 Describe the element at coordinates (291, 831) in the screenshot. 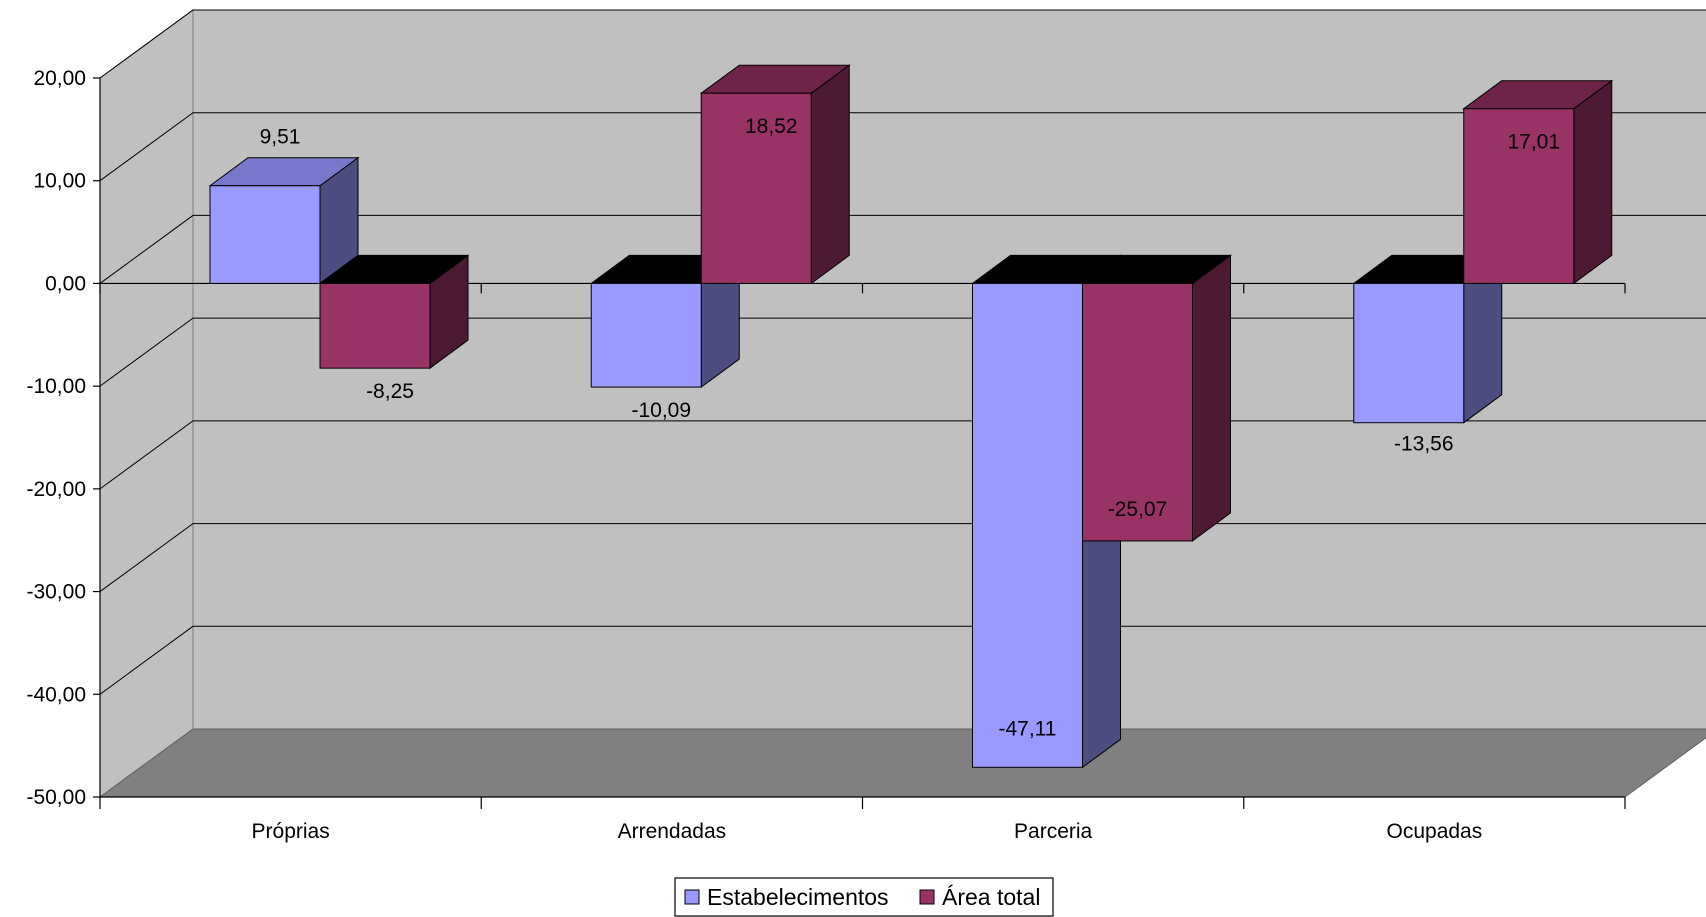

I see `x-tick-label: Próprias` at that location.